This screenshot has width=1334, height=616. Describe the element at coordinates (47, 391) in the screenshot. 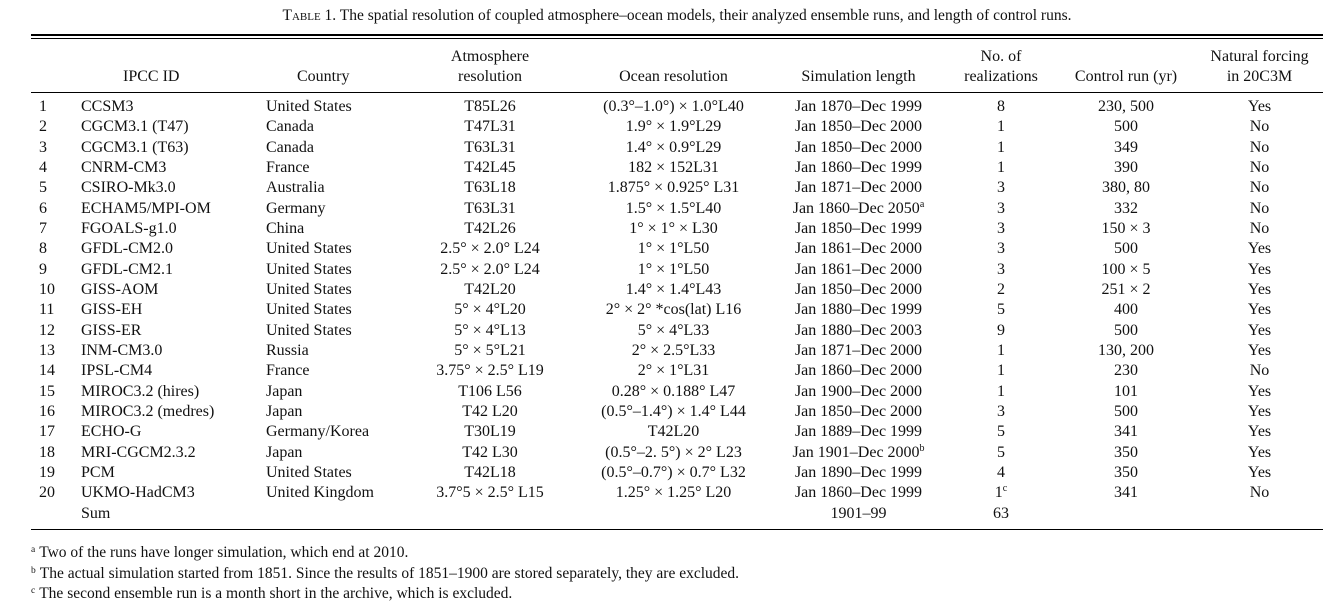

I see `cell-number-text: 15` at that location.